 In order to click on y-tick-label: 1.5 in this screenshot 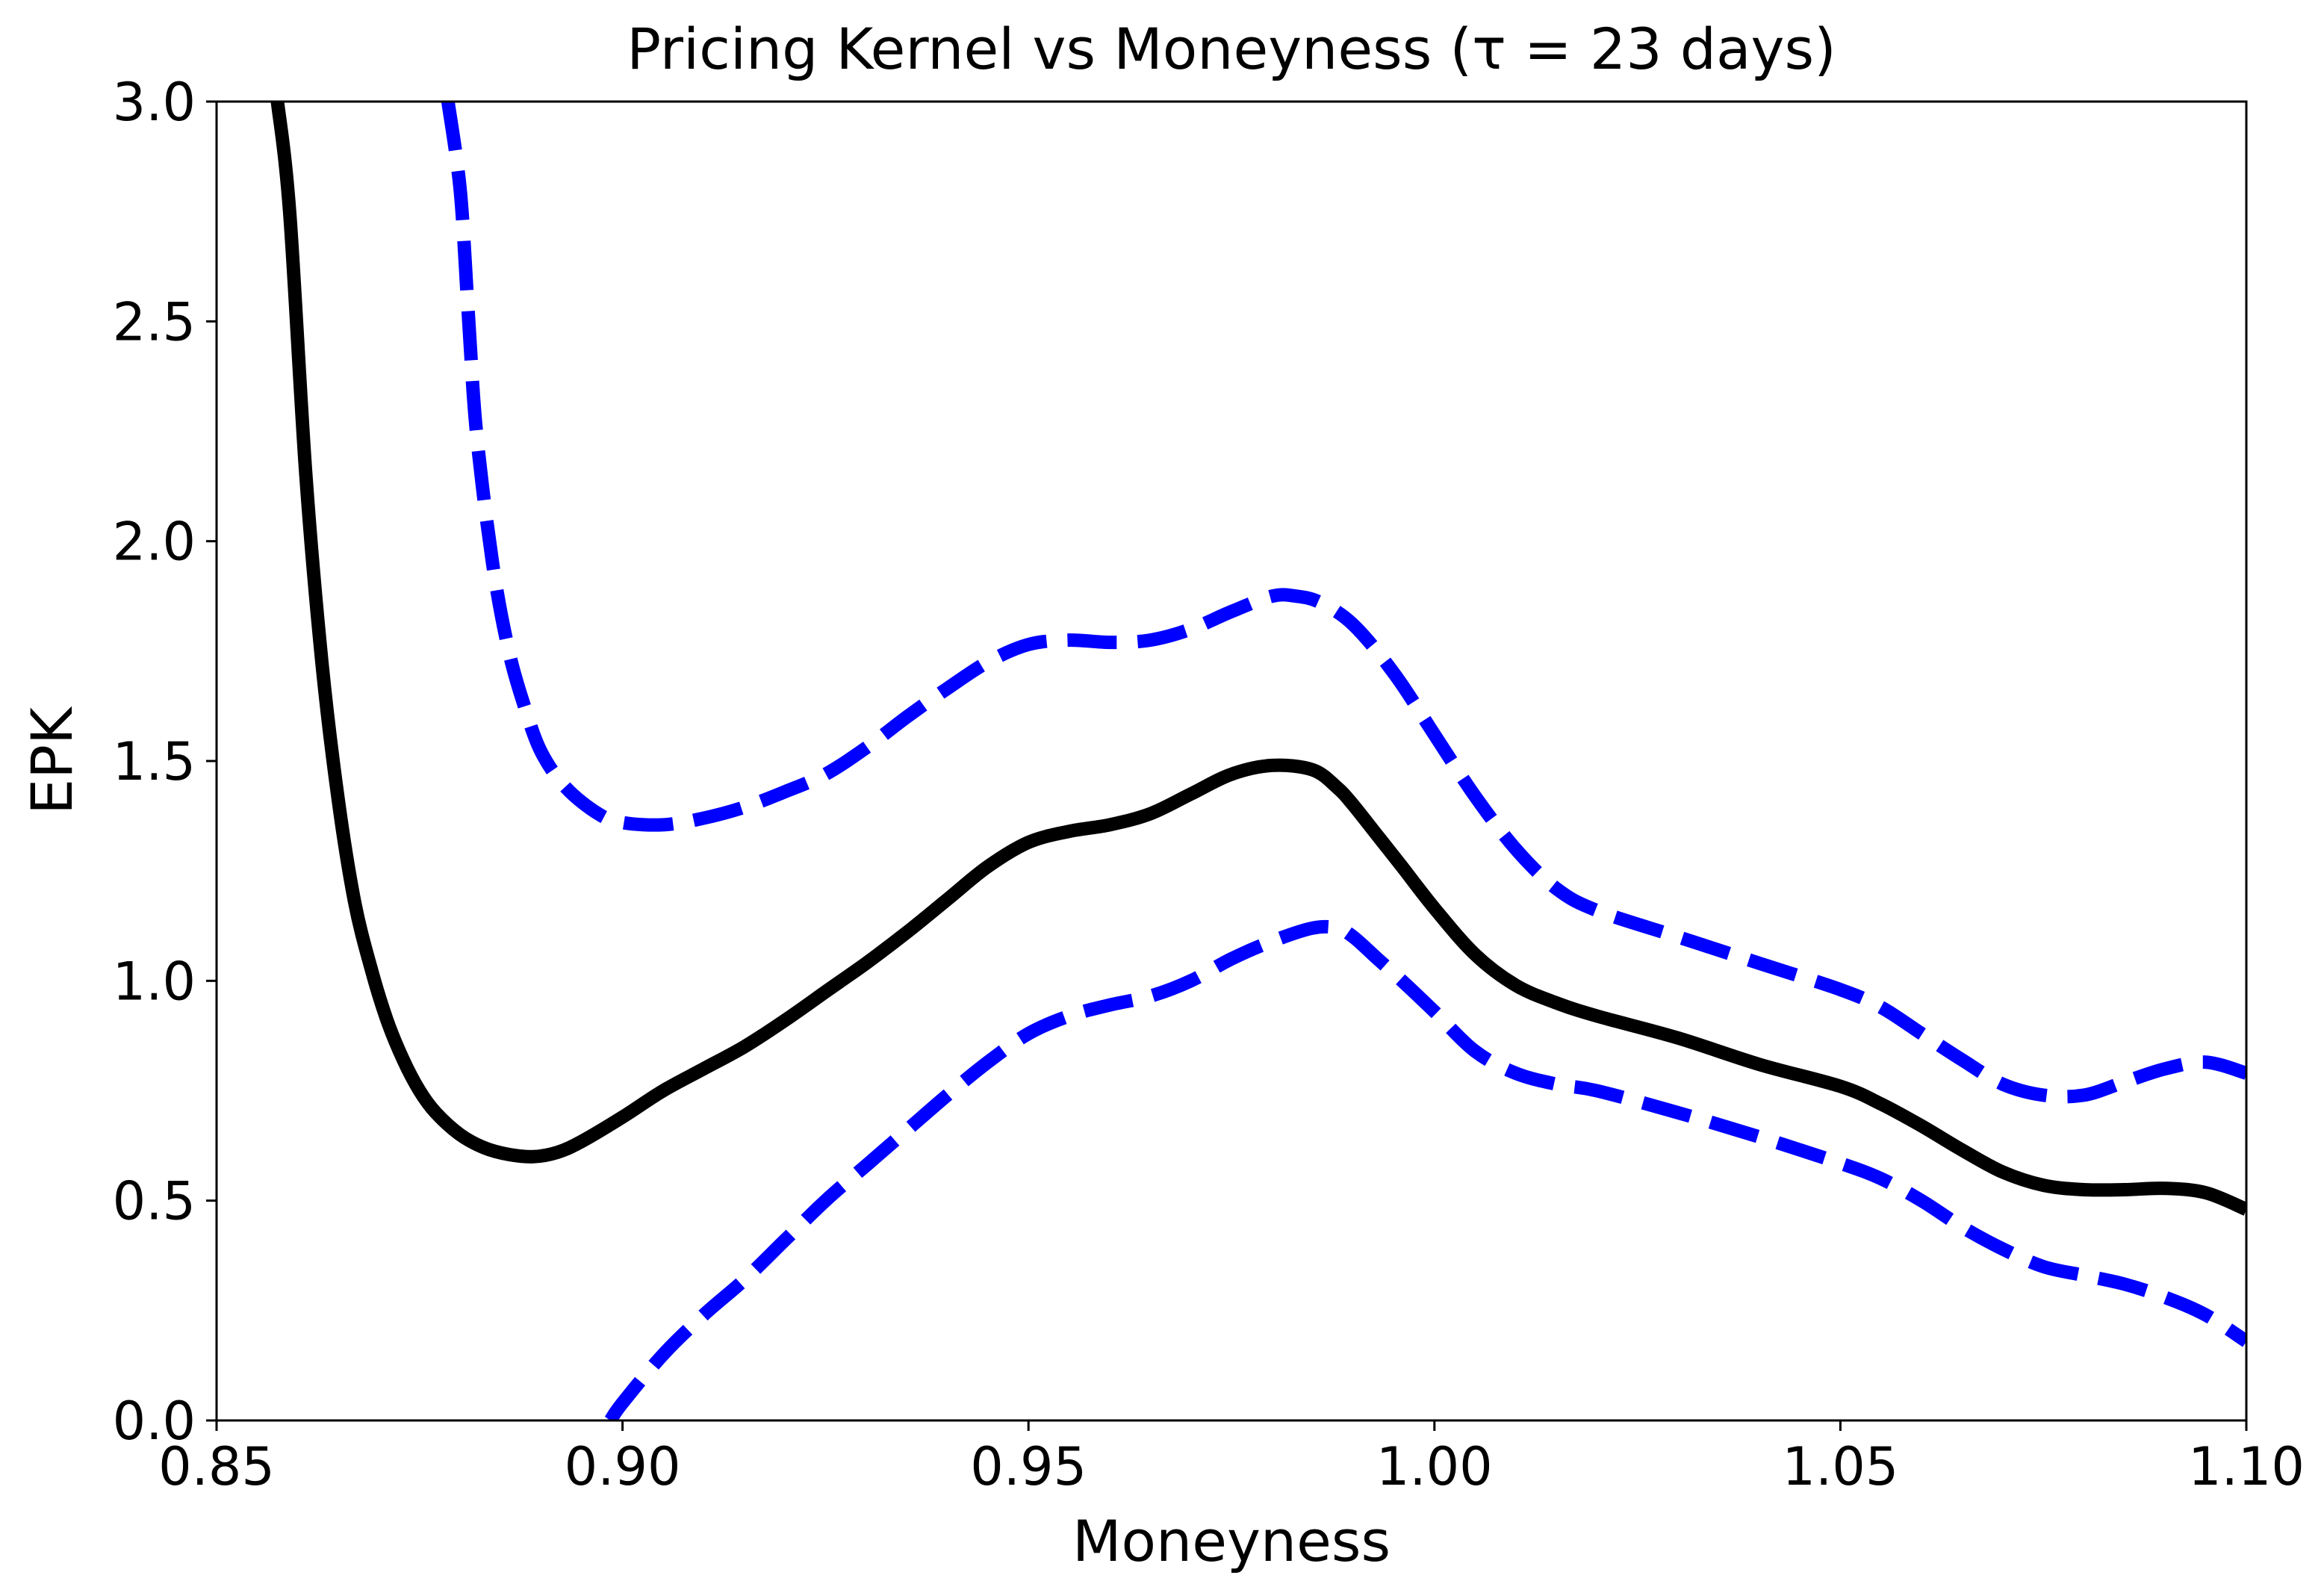, I will do `click(154, 761)`.